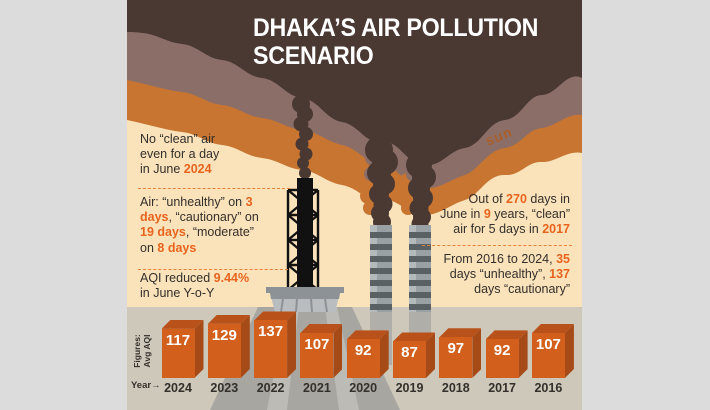  I want to click on fact-text: days “cautionary”, so click(522, 289).